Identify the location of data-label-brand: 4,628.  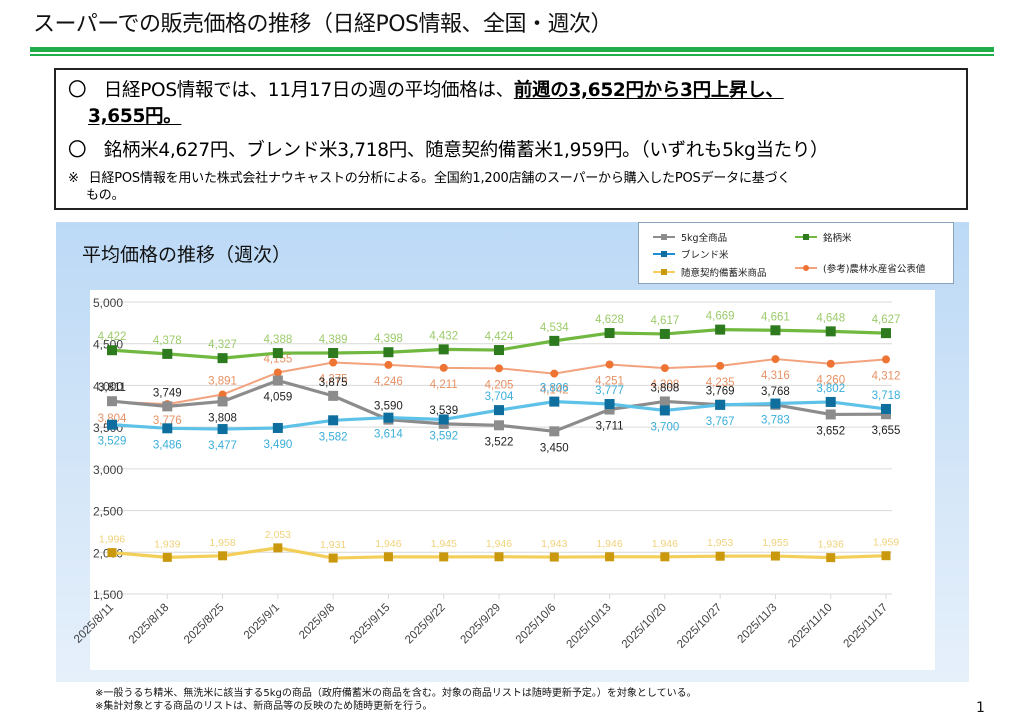
(609, 320).